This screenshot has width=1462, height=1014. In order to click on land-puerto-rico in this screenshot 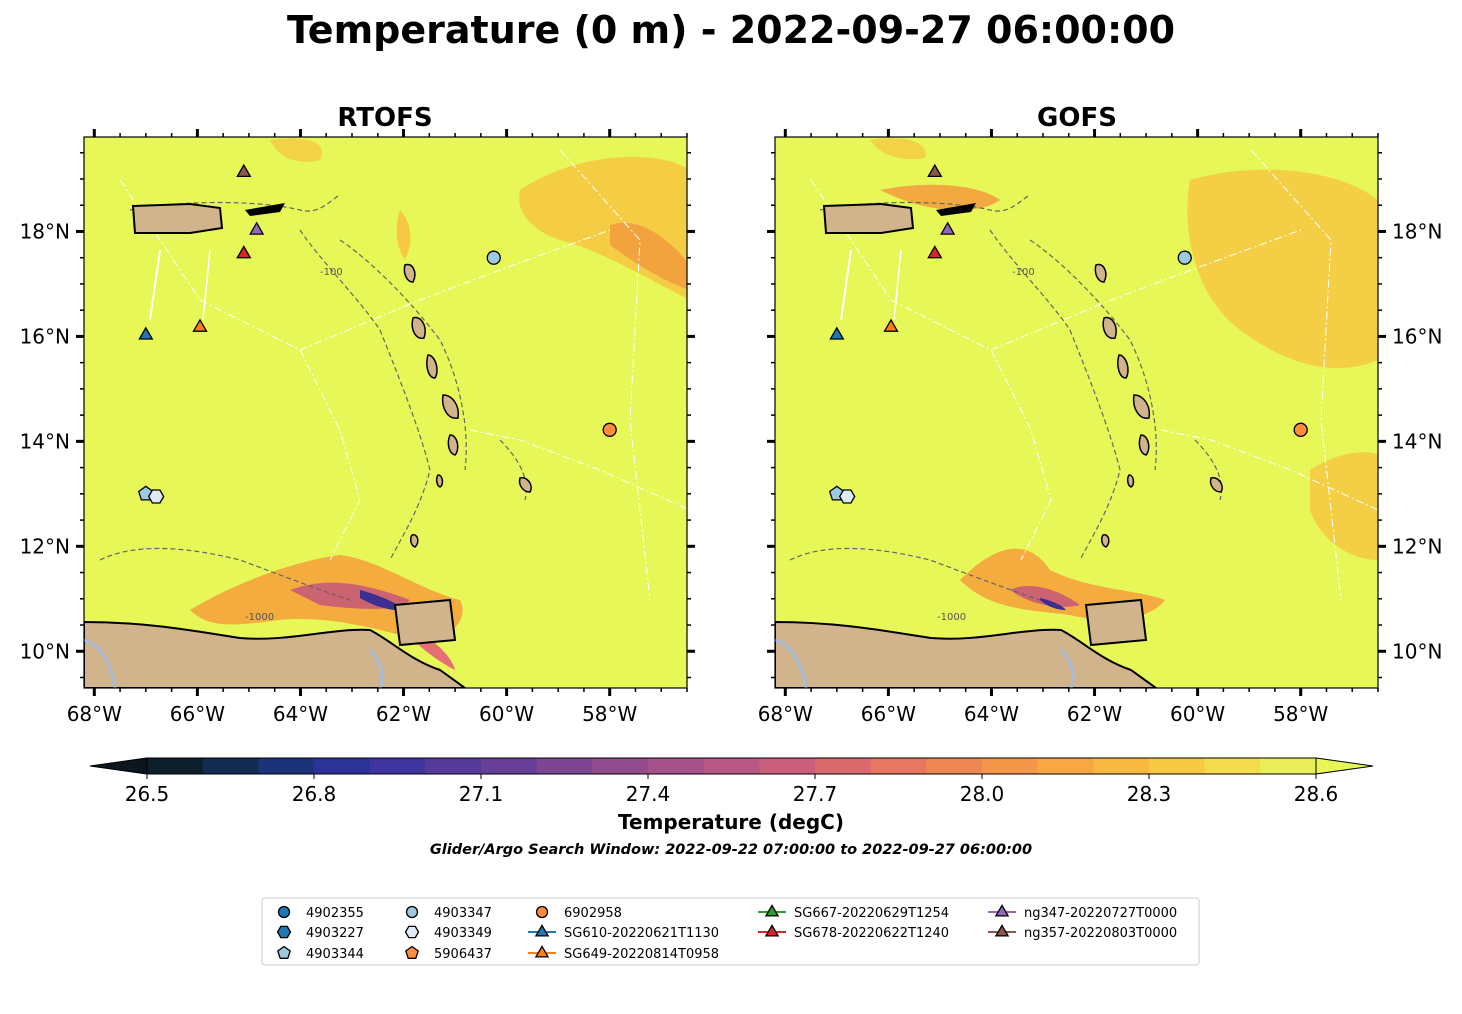, I will do `click(868, 218)`.